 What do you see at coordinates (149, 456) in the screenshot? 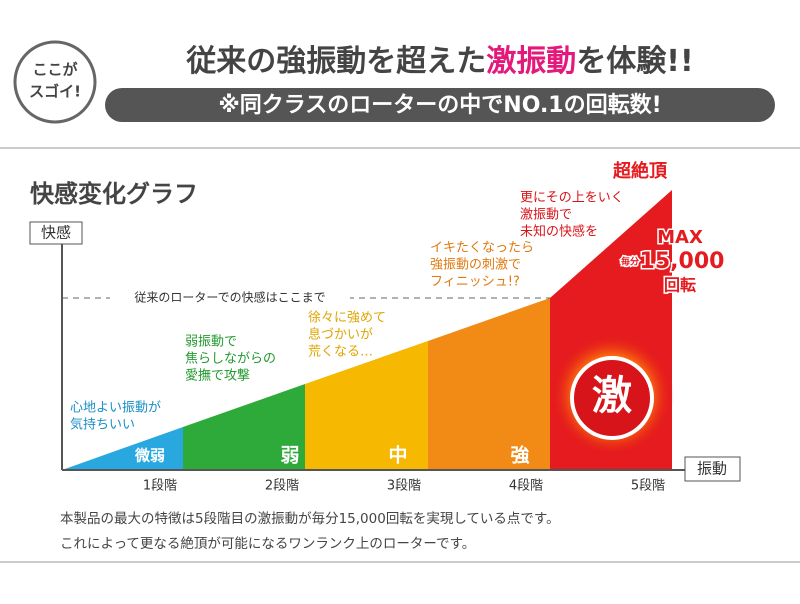
I see `stage-name: 微弱` at bounding box center [149, 456].